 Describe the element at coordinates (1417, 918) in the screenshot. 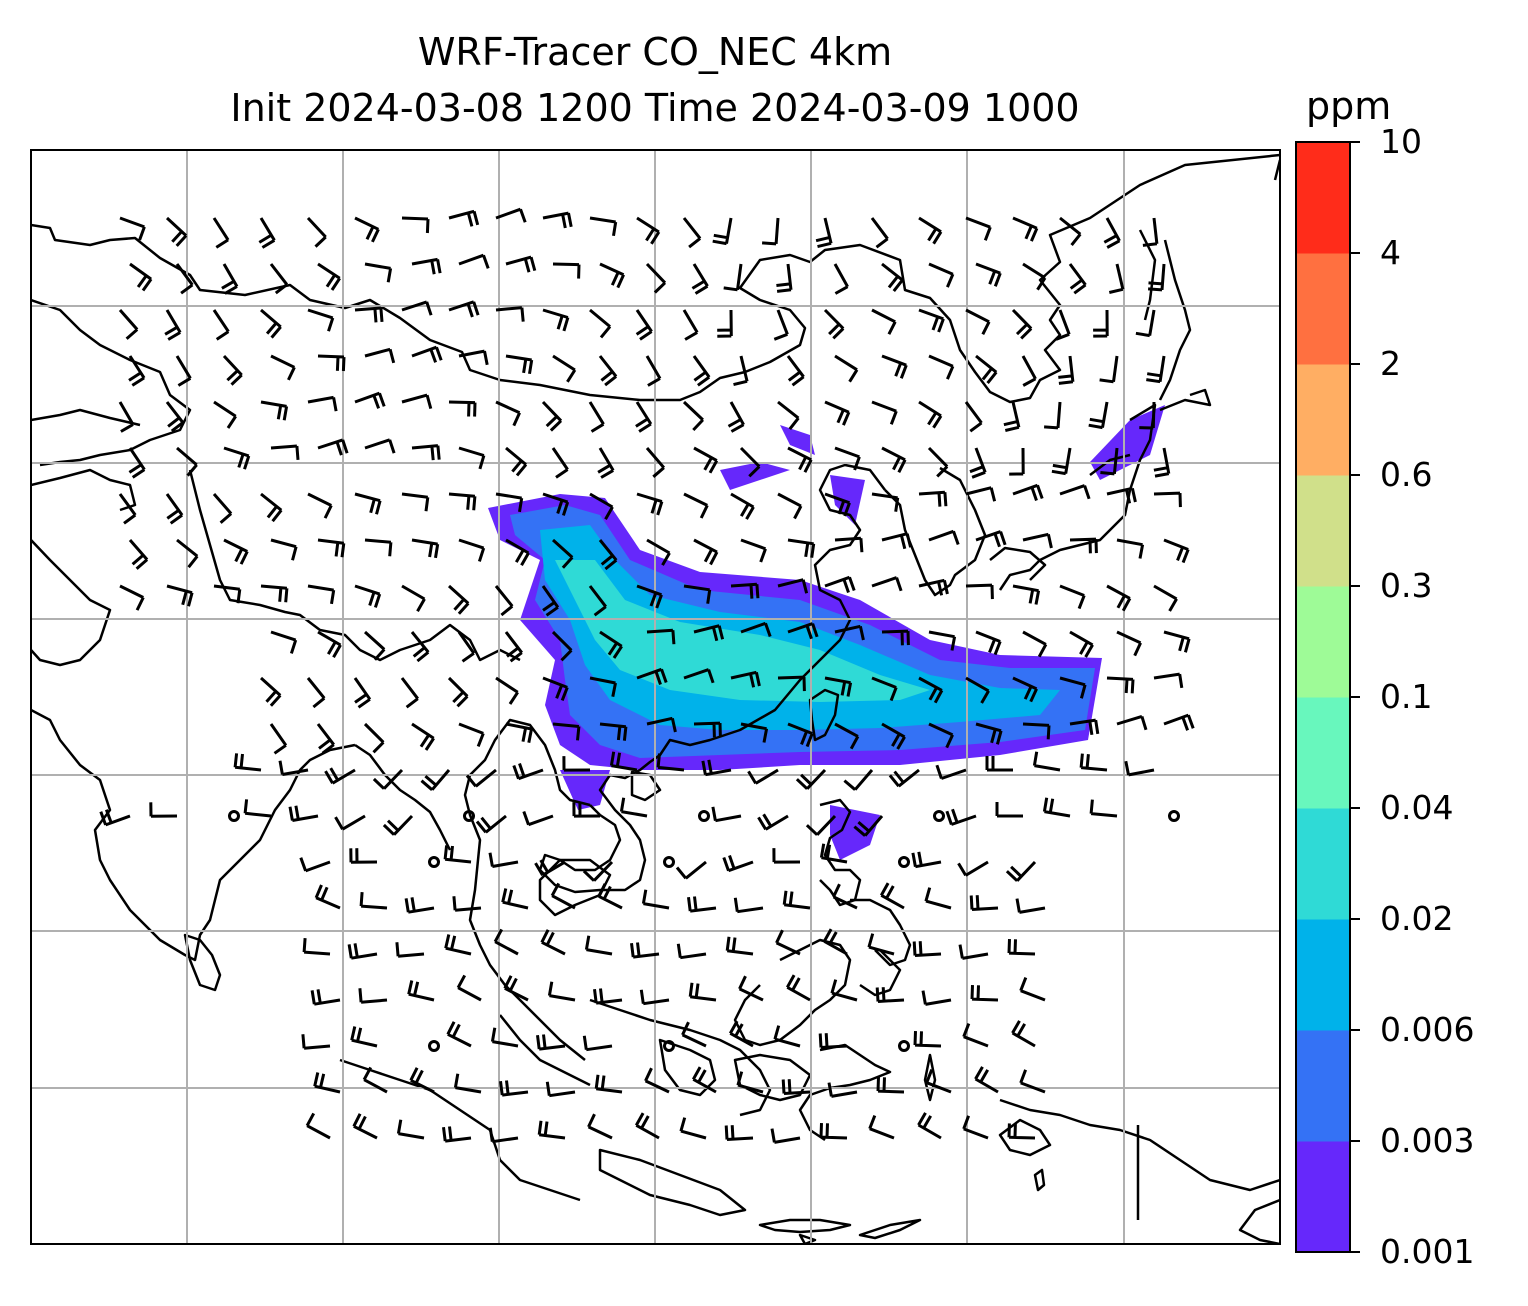

I see `colorbar-tick-label: 0.02` at that location.